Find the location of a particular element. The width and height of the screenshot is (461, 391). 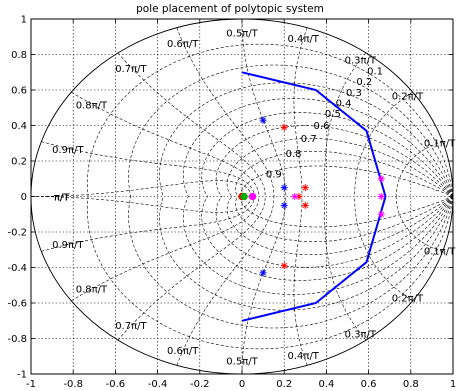

damping-label: 0.2 is located at coordinates (364, 82).